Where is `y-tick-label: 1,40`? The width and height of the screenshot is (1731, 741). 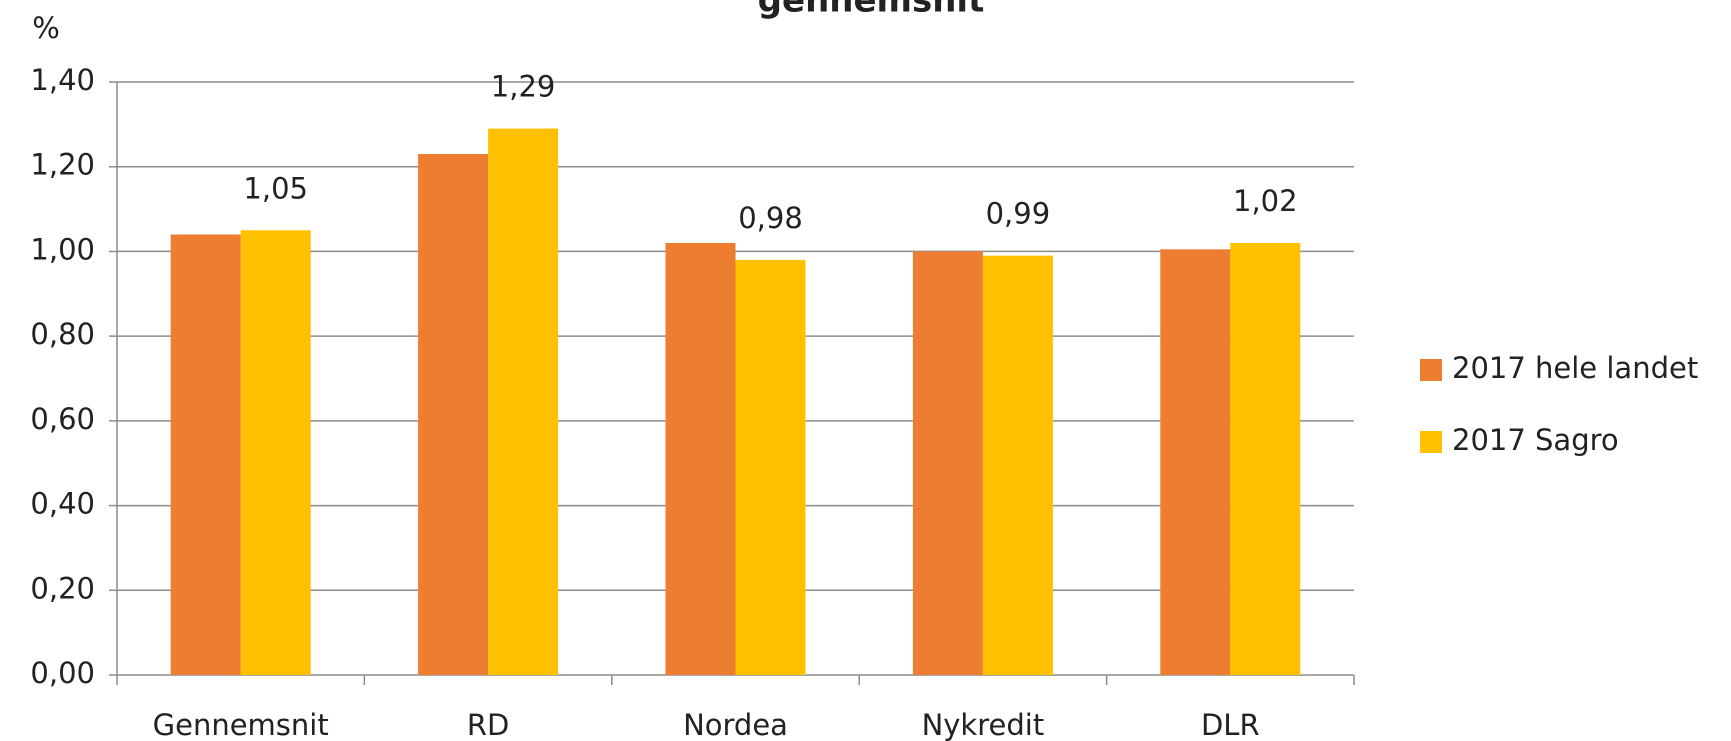
y-tick-label: 1,40 is located at coordinates (62, 80).